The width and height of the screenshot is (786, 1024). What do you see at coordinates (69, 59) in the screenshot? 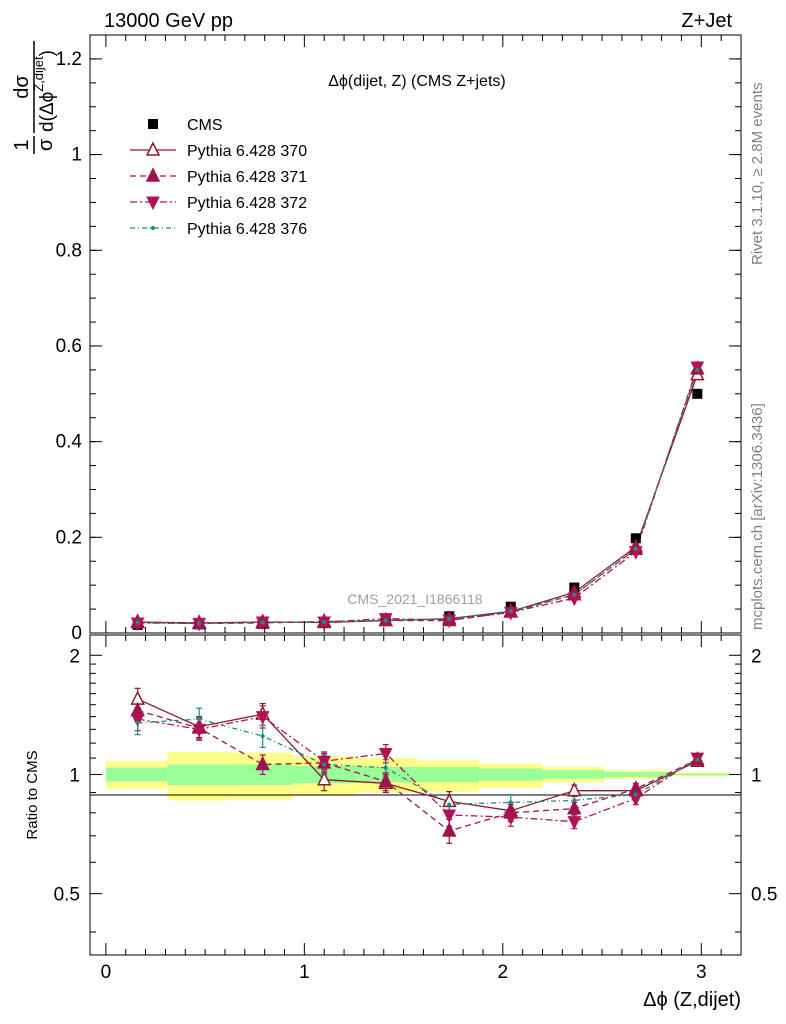
I see `main-y-tick-label: 1.2` at bounding box center [69, 59].